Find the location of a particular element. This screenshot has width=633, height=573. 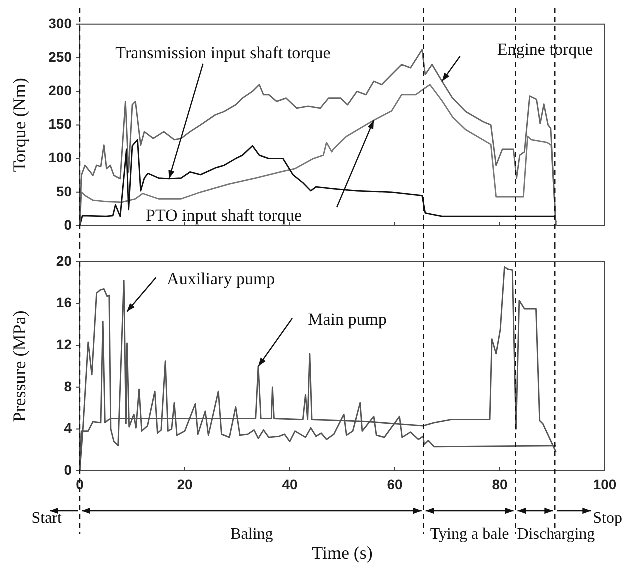

y-axis-title: Torque (Nm) is located at coordinates (20, 125).